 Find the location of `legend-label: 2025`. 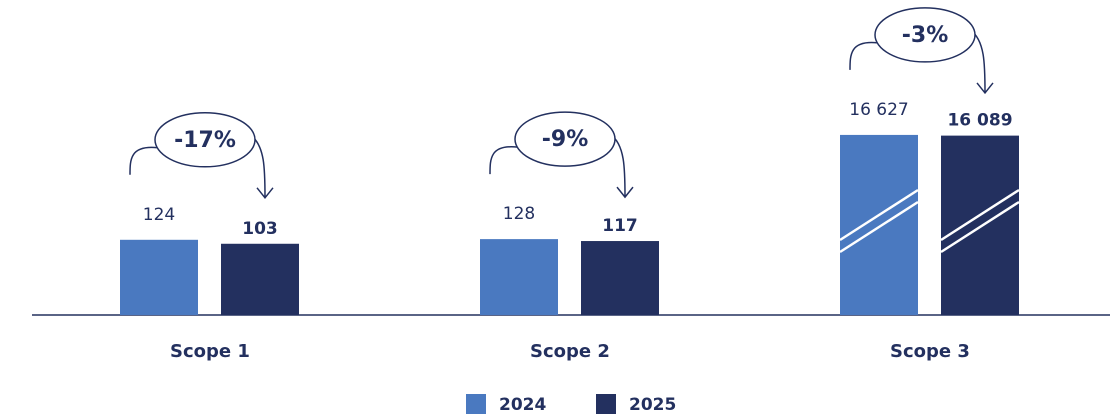

legend-label: 2025 is located at coordinates (652, 405).